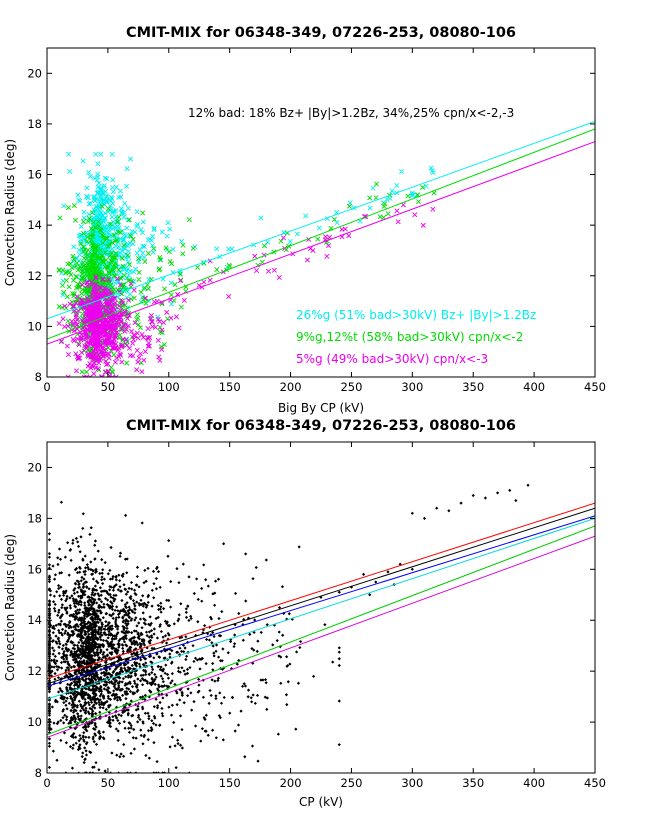  Describe the element at coordinates (409, 337) in the screenshot. I see `legend-entry-1: 9%g,12%t (58% bad>30kV) cpn/x<-2` at that location.